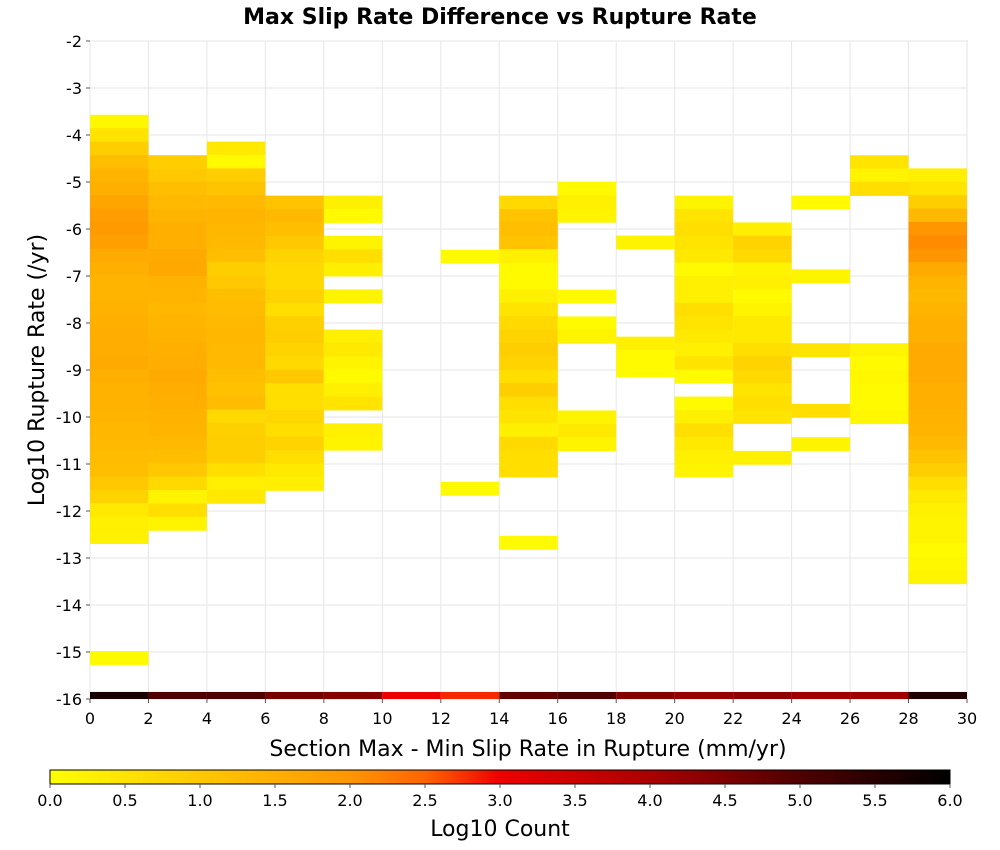 Image resolution: width=1000 pixels, height=850 pixels. I want to click on colorbar-tick-label: 3.5, so click(574, 800).